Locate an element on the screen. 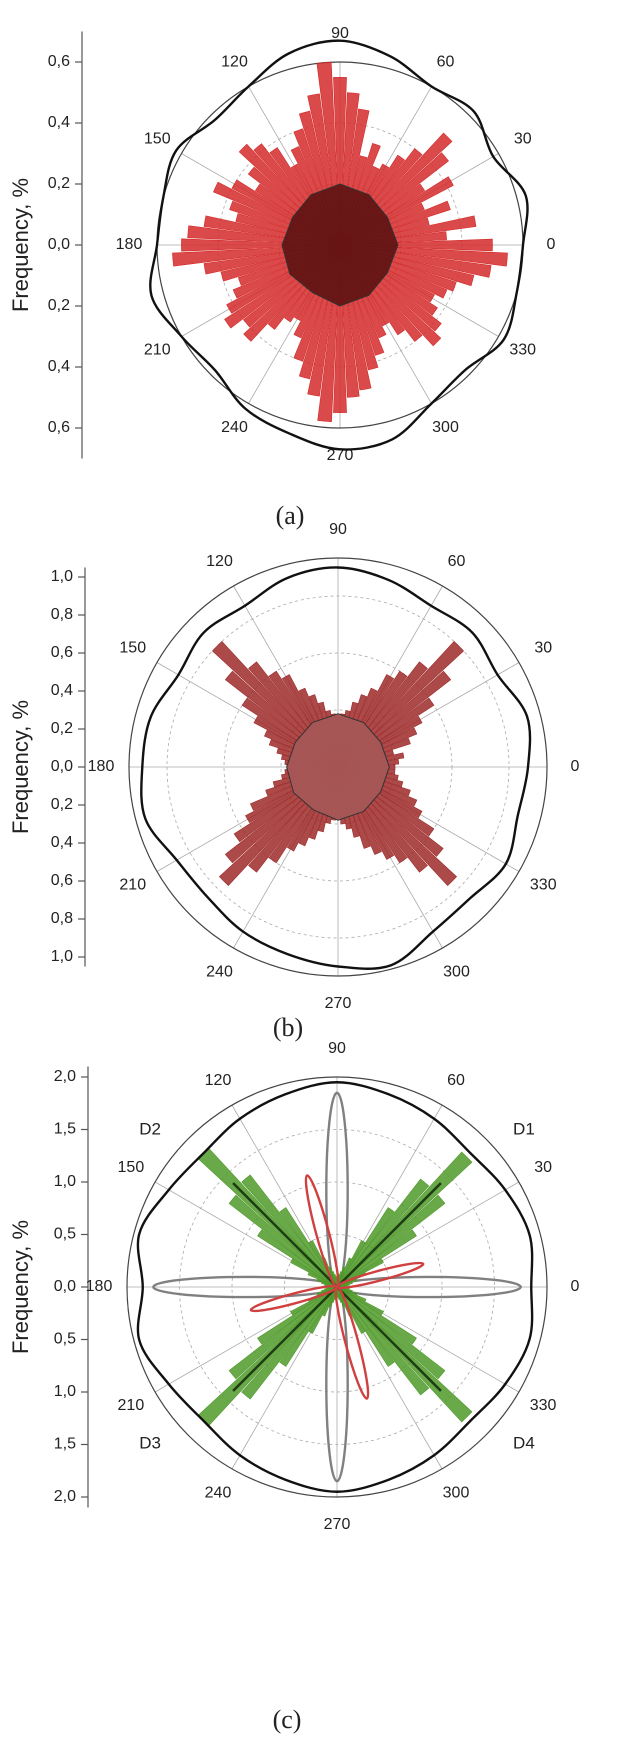 Image resolution: width=631 pixels, height=1747 pixels. annotation: D1 is located at coordinates (524, 1129).